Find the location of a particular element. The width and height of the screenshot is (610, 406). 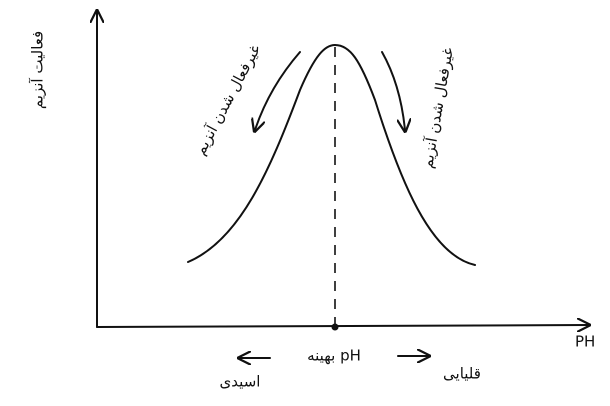

right-arrow is located at coordinates (393, 90).